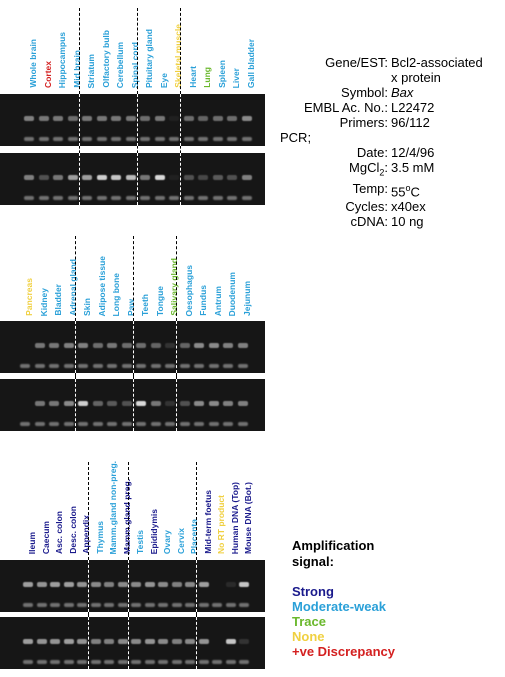 This screenshot has width=505, height=677. What do you see at coordinates (76, 69) in the screenshot?
I see `lane-label: Mid brain` at bounding box center [76, 69].